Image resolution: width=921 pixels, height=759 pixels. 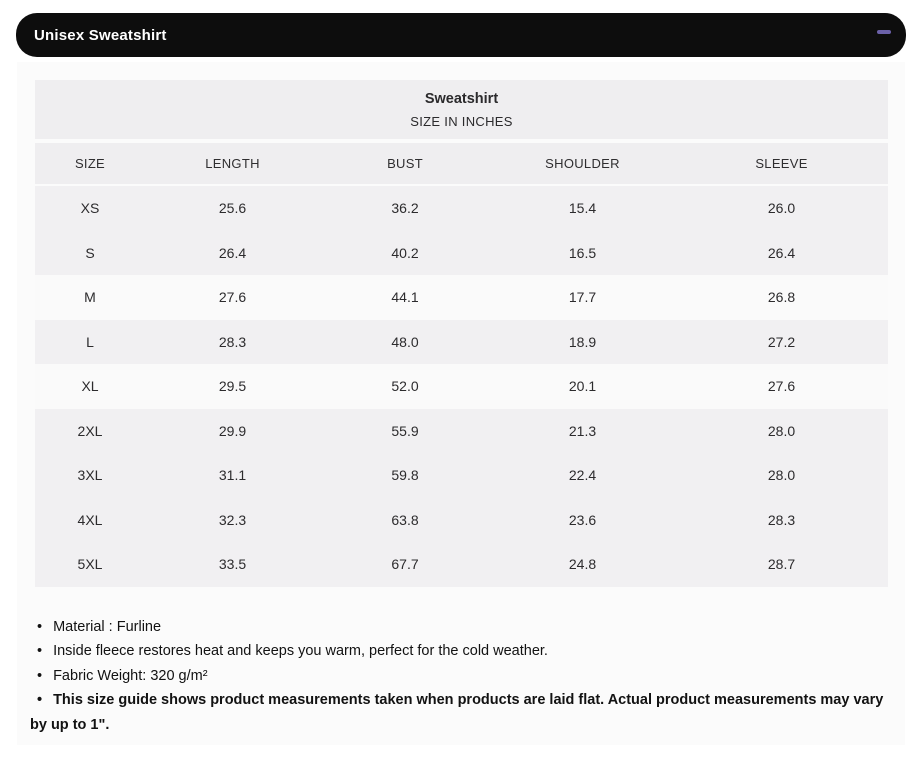 What do you see at coordinates (232, 164) in the screenshot?
I see `column-header-length: LENGTH` at bounding box center [232, 164].